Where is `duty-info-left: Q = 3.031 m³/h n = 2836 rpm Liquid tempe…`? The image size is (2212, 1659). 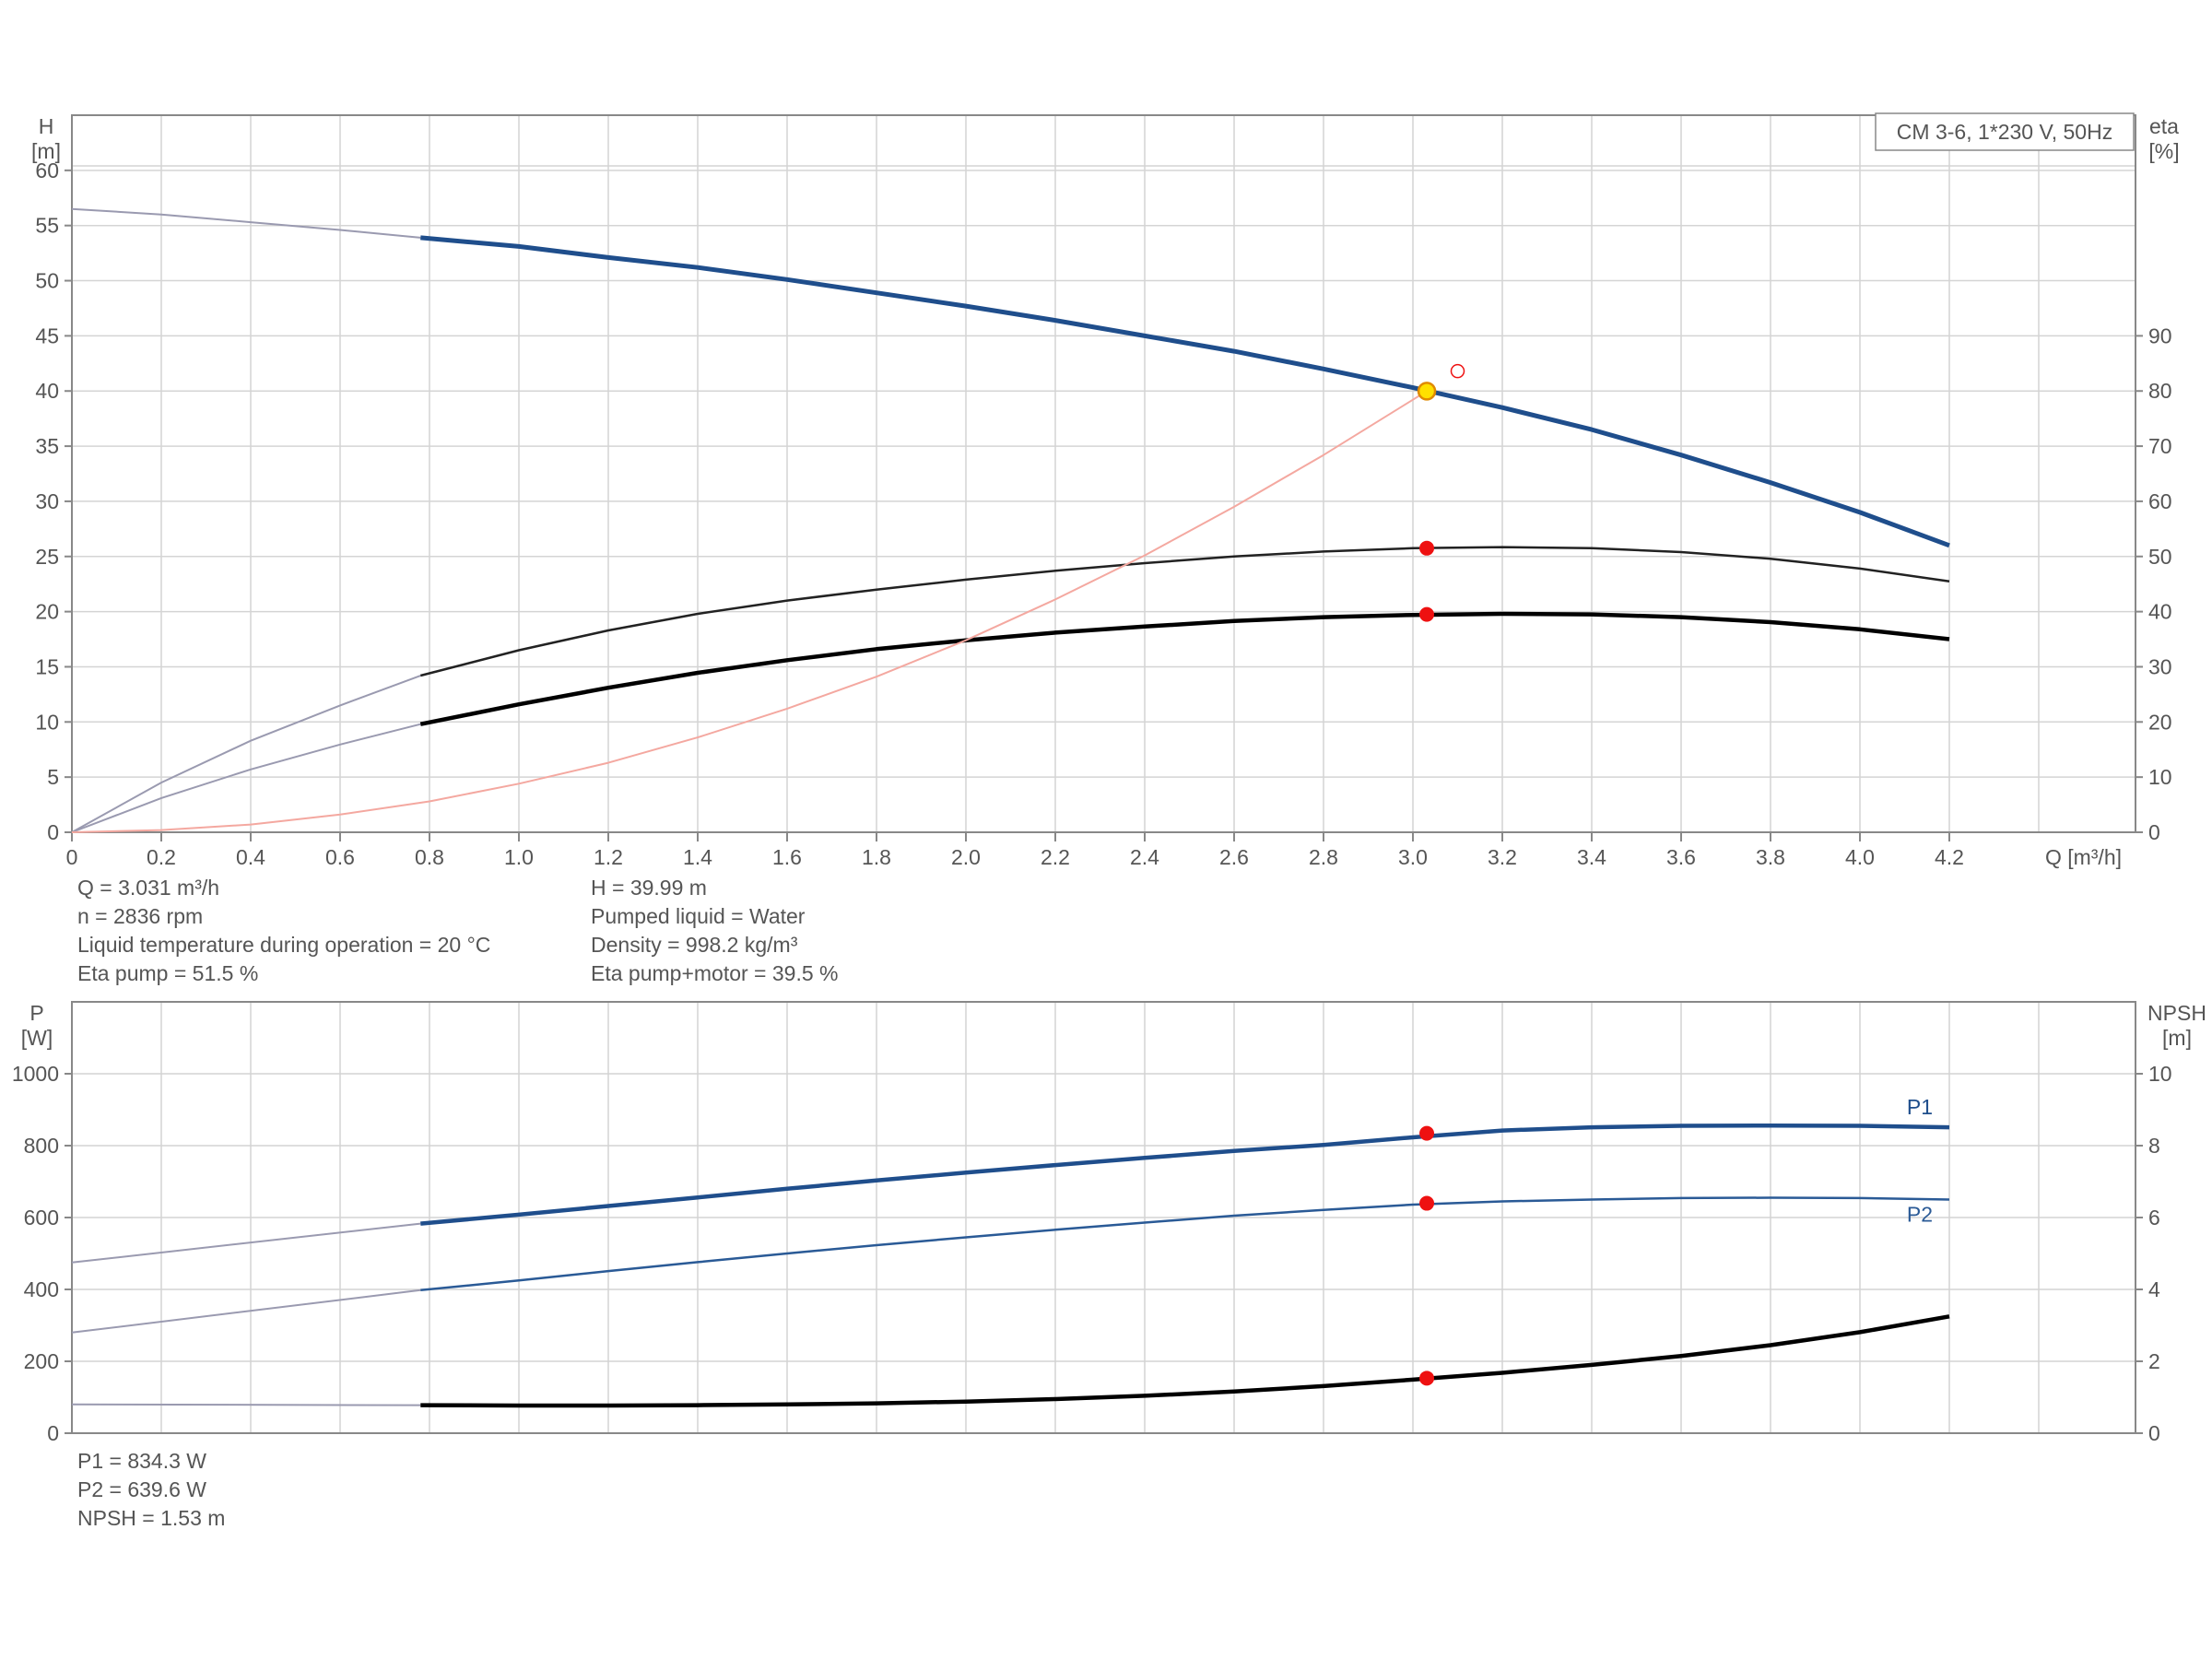
duty-info-left: Q = 3.031 m³/h n = 2836 rpm Liquid tempe… is located at coordinates (283, 931).